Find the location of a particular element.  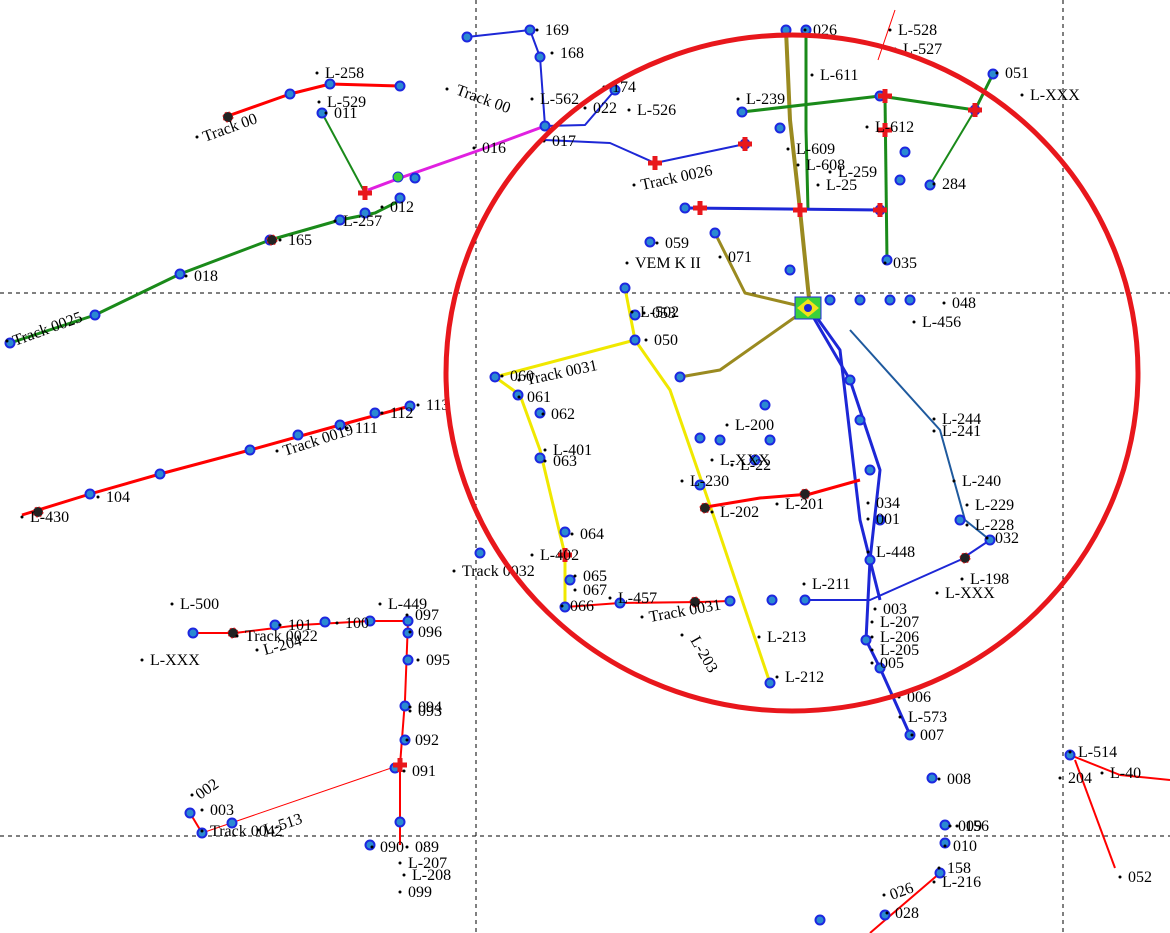

green-marker-icon is located at coordinates (398, 177).